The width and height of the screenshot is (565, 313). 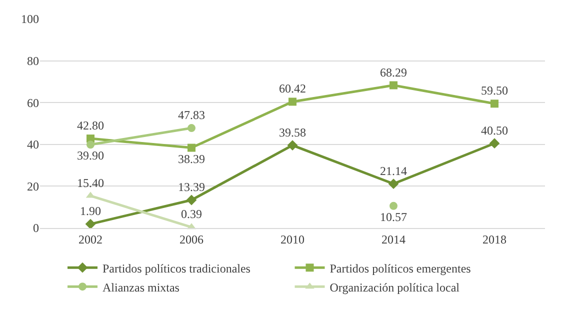 I want to click on x-tick-label: 2014, so click(x=394, y=239).